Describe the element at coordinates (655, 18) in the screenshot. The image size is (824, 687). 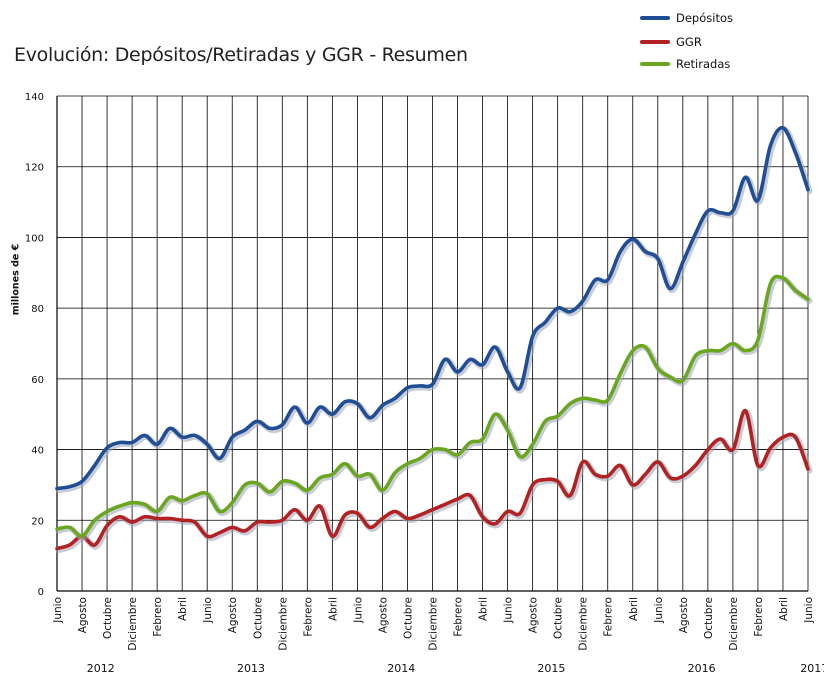
I see `legend-swatch-depositos` at that location.